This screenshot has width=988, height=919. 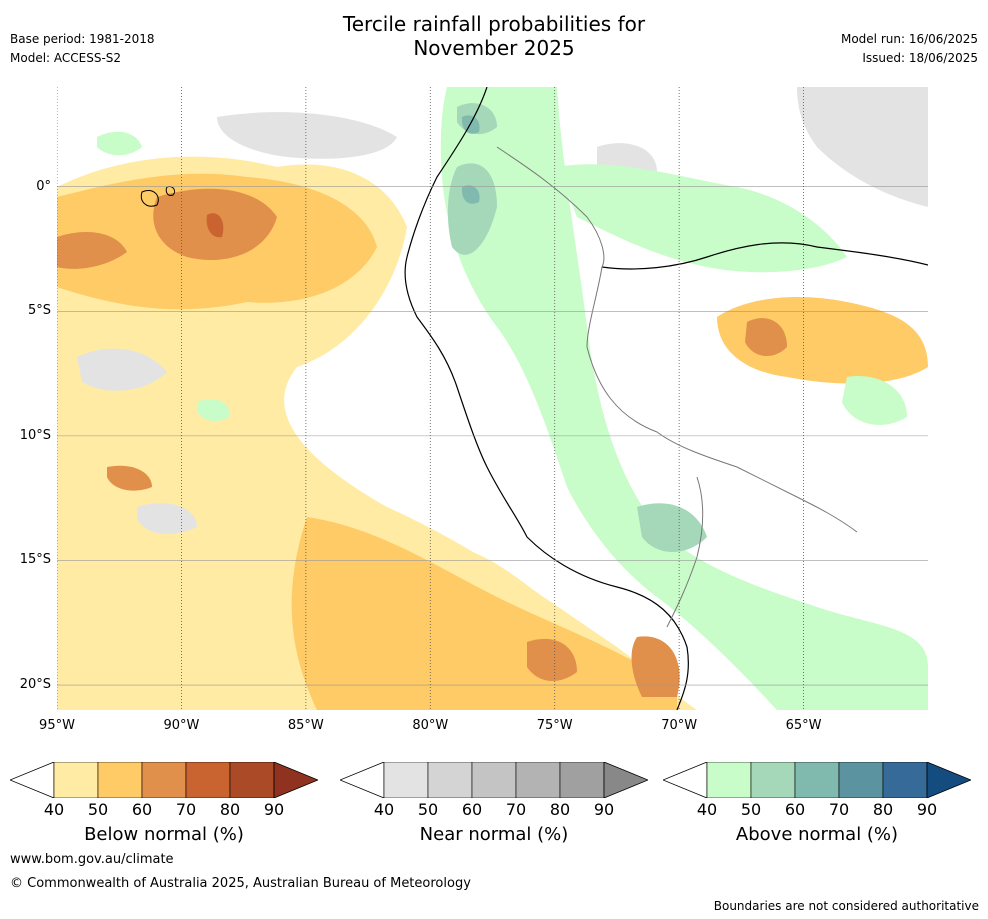 I want to click on above-normal-region-50a, so click(x=472, y=209).